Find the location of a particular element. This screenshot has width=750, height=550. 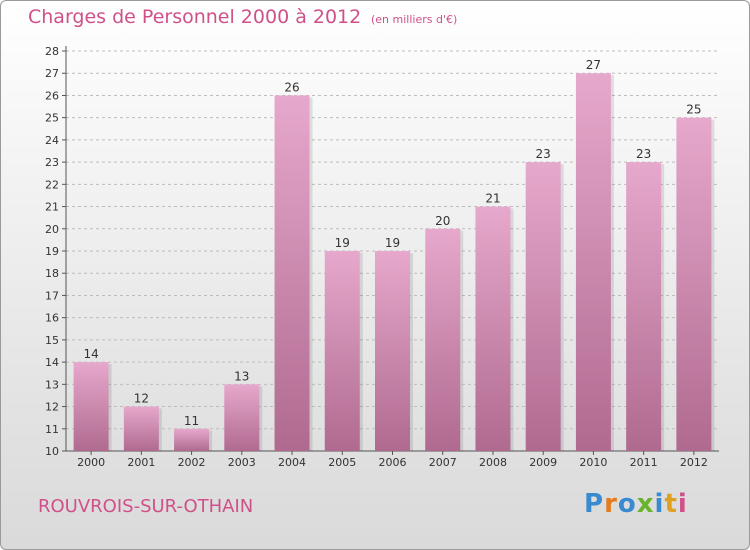

chart-subtitle: (en milliers d'€) is located at coordinates (414, 19).